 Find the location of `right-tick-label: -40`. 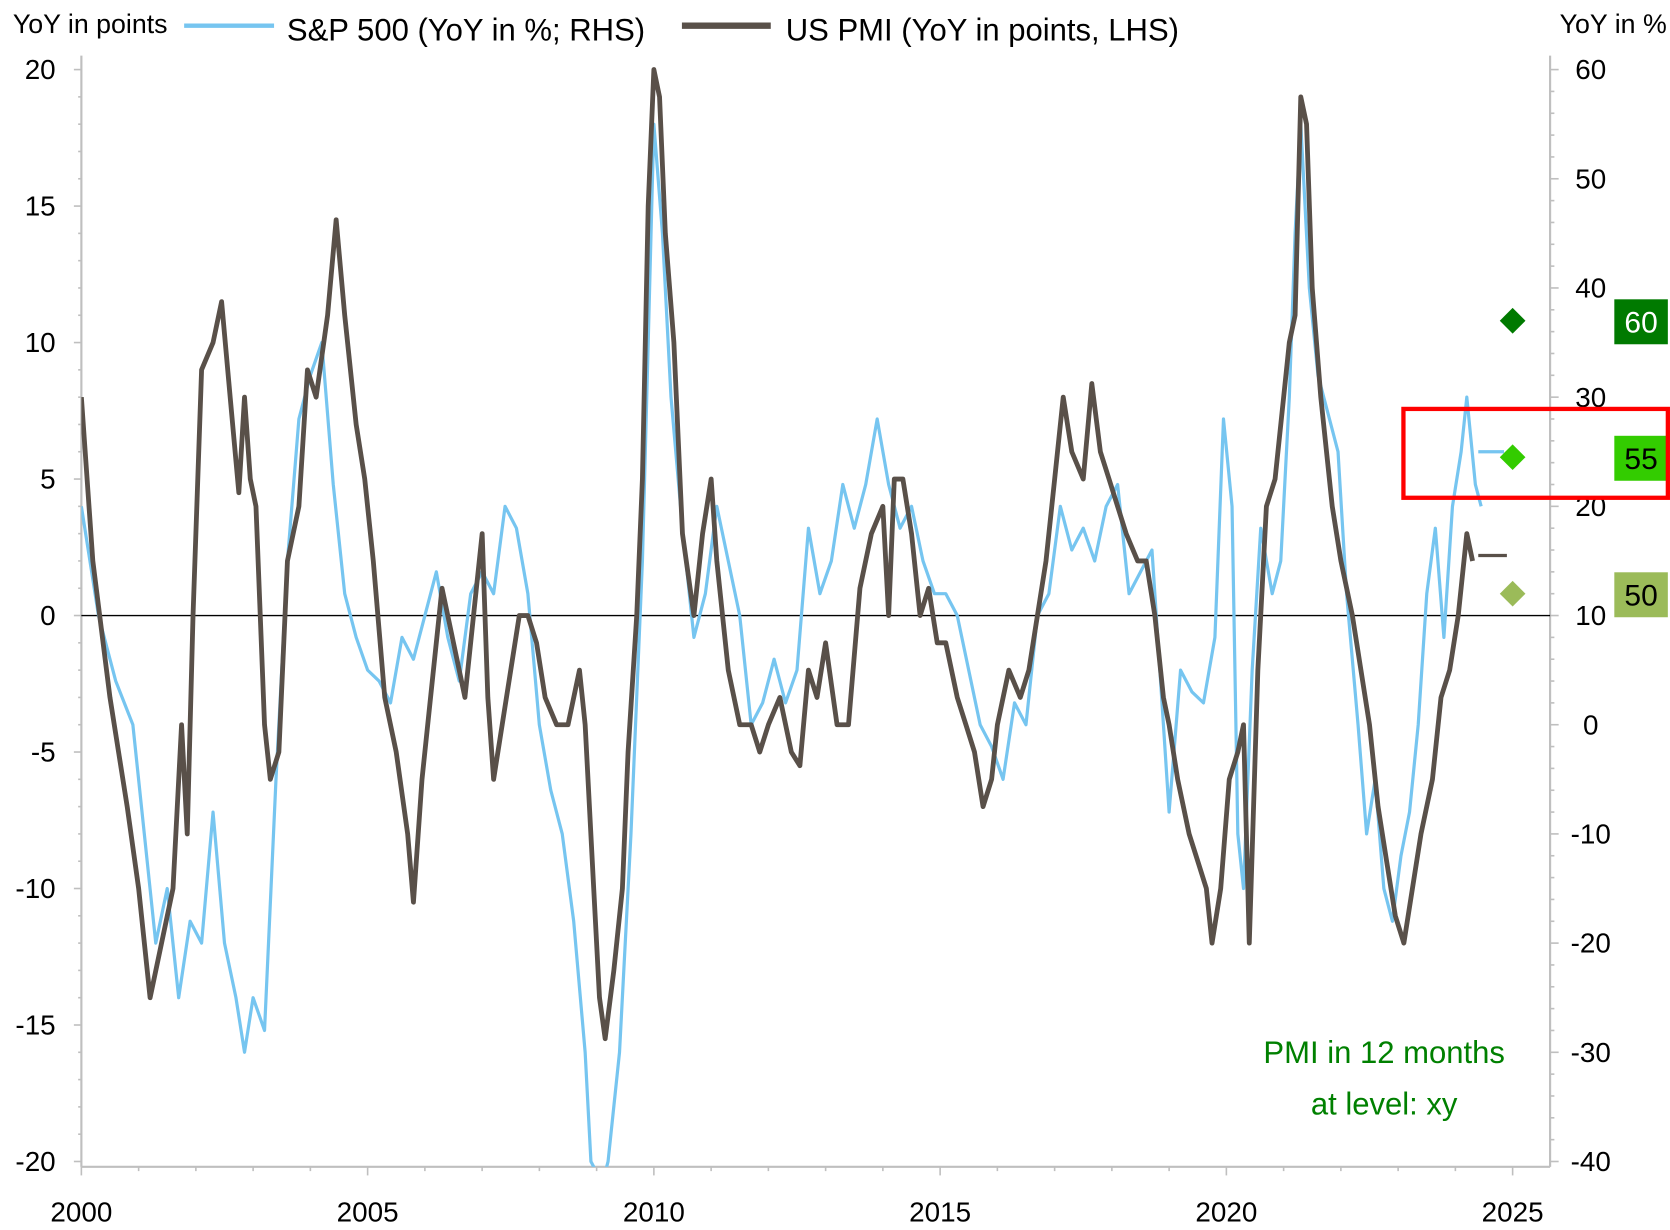

right-tick-label: -40 is located at coordinates (1591, 1161).